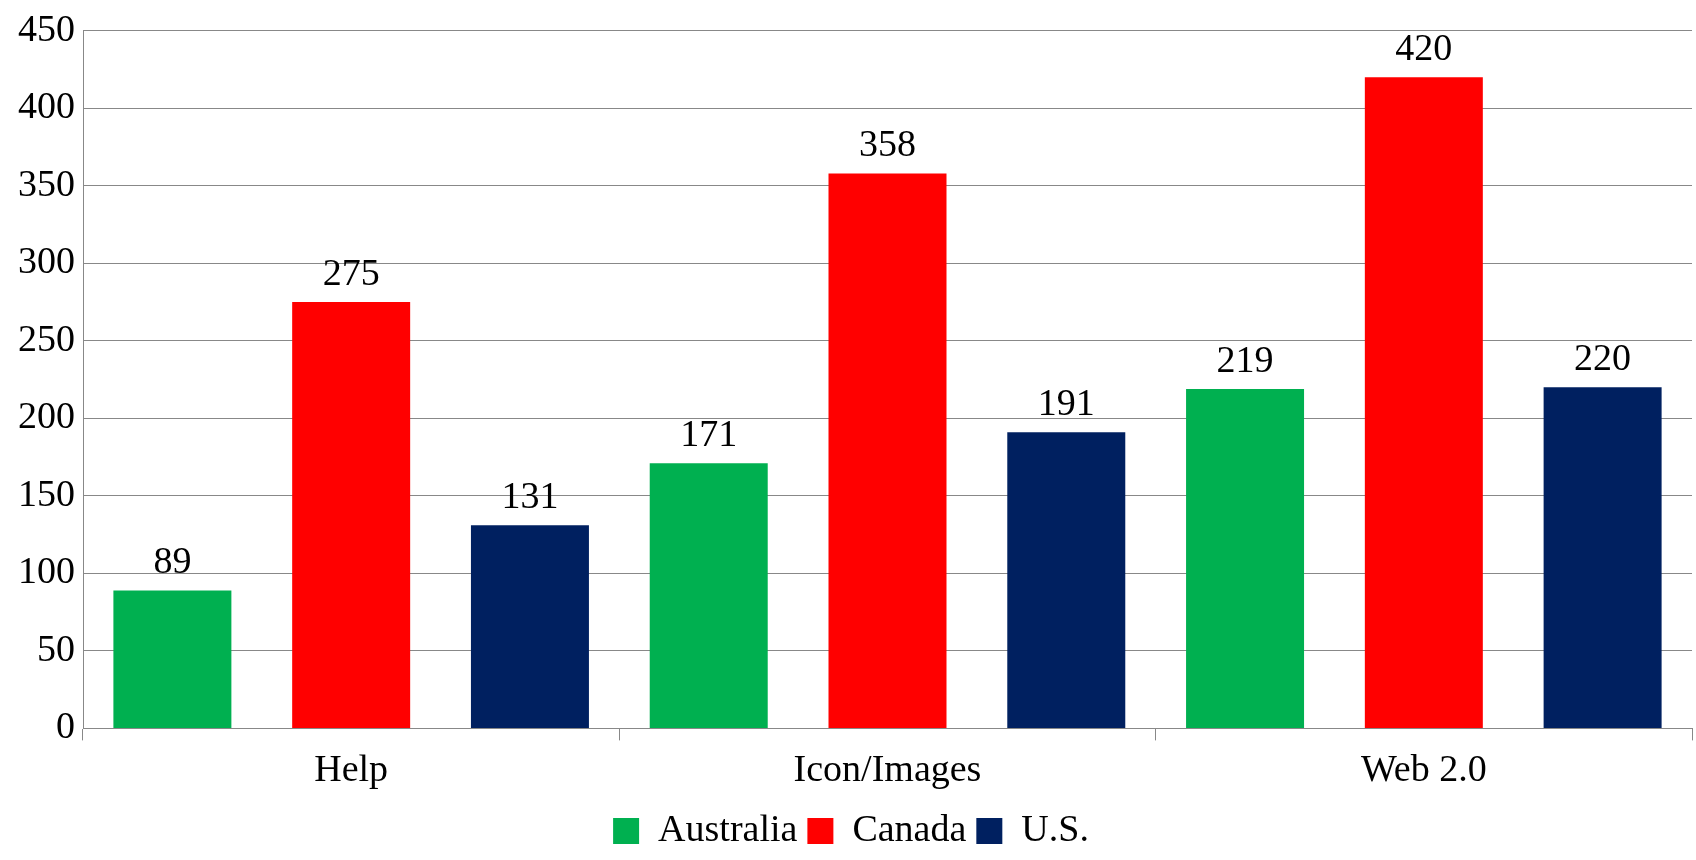 This screenshot has height=860, width=1696. What do you see at coordinates (172, 560) in the screenshot?
I see `data-label: 89` at bounding box center [172, 560].